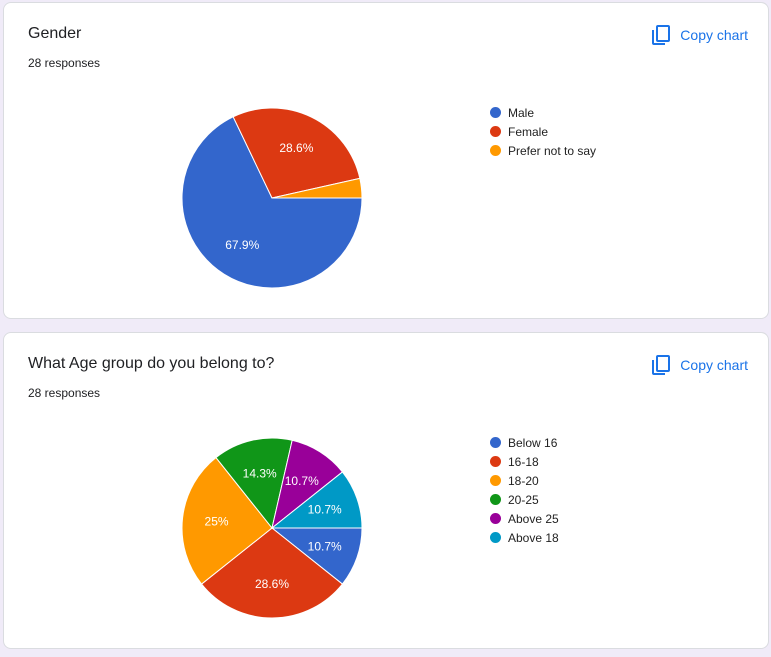 This screenshot has height=657, width=771. What do you see at coordinates (217, 522) in the screenshot?
I see `slice-label: 25%` at bounding box center [217, 522].